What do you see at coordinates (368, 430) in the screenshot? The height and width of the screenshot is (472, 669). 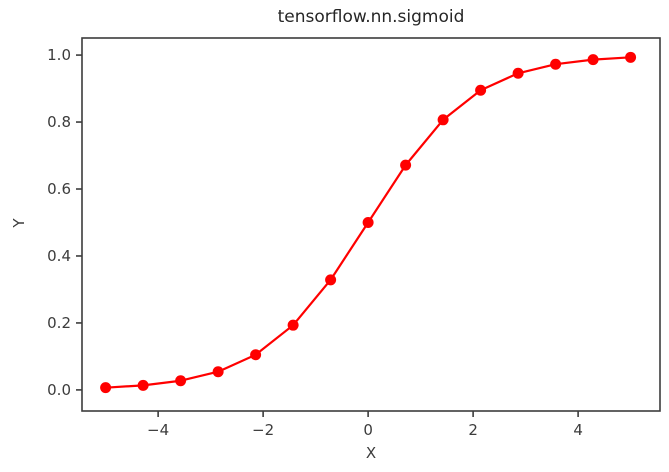 I see `x-tick-label: 0` at bounding box center [368, 430].